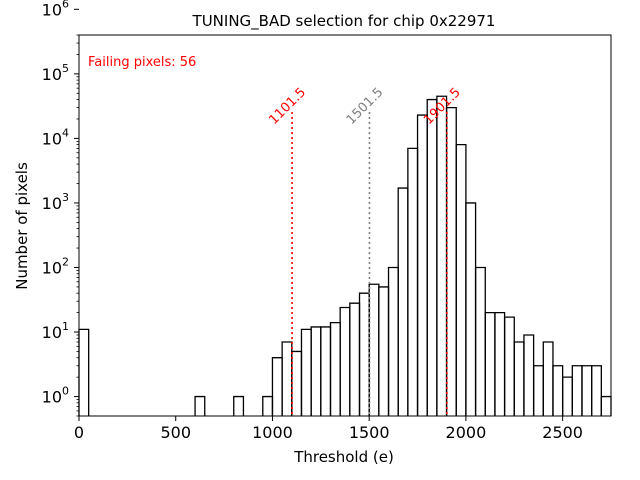 The width and height of the screenshot is (640, 480). I want to click on y-tick-label: 10³, so click(55, 202).